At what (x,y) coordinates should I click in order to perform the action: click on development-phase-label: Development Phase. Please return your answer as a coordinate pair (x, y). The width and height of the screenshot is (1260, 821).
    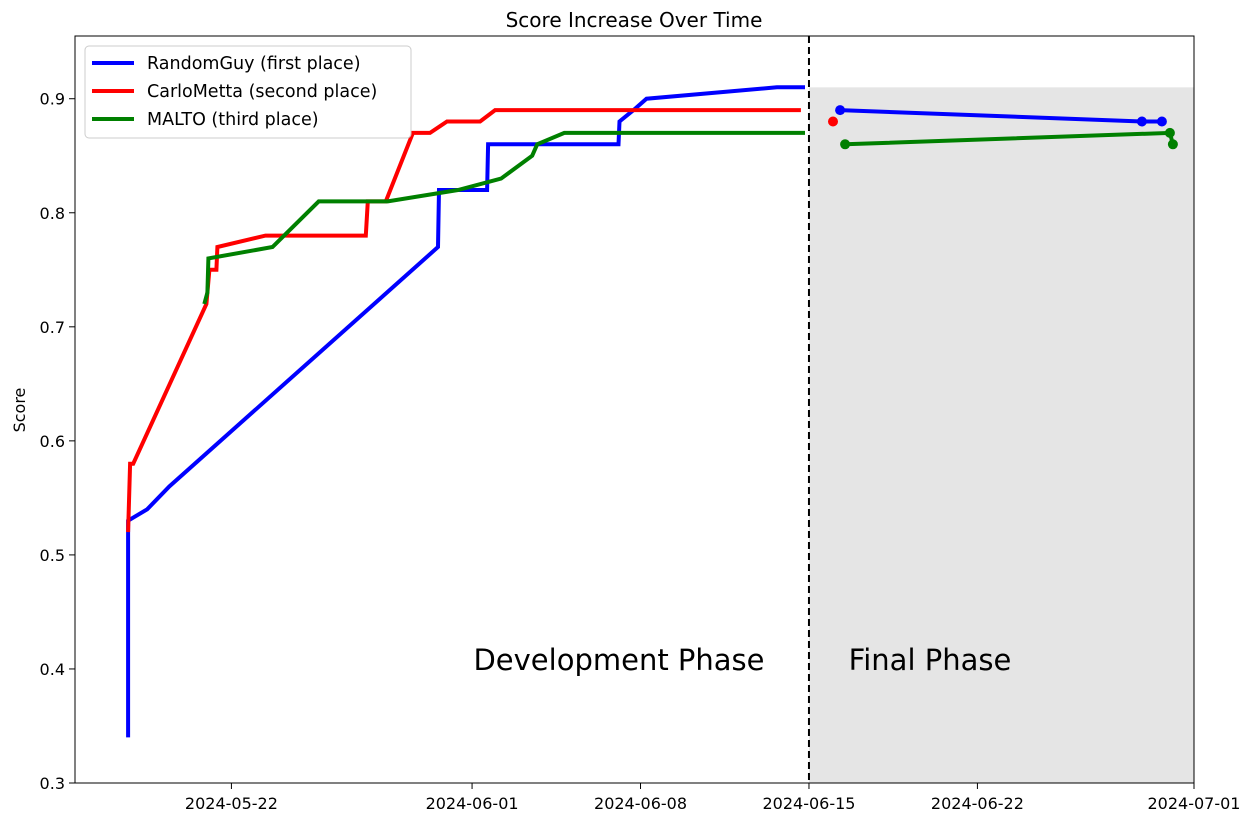
    Looking at the image, I should click on (618, 660).